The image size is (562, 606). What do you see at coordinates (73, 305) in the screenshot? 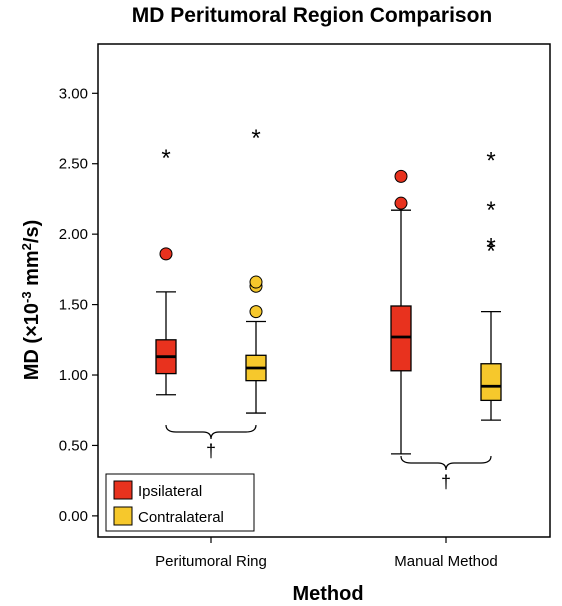
I see `y-tick-label: 1.50` at bounding box center [73, 305].